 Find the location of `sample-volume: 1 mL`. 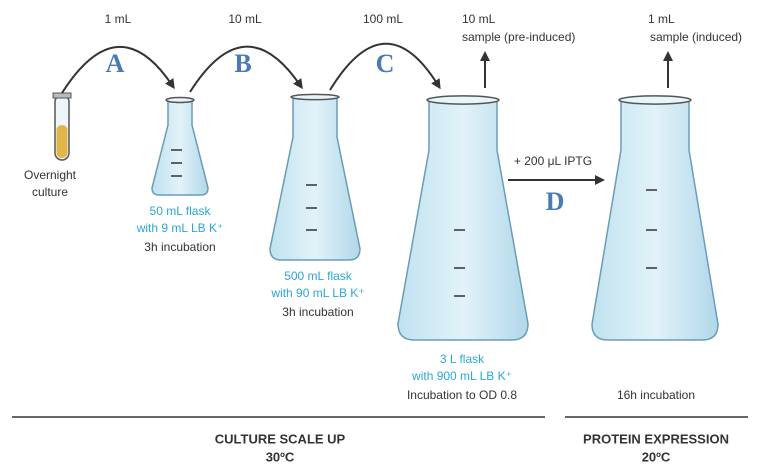

sample-volume: 1 mL is located at coordinates (661, 19).